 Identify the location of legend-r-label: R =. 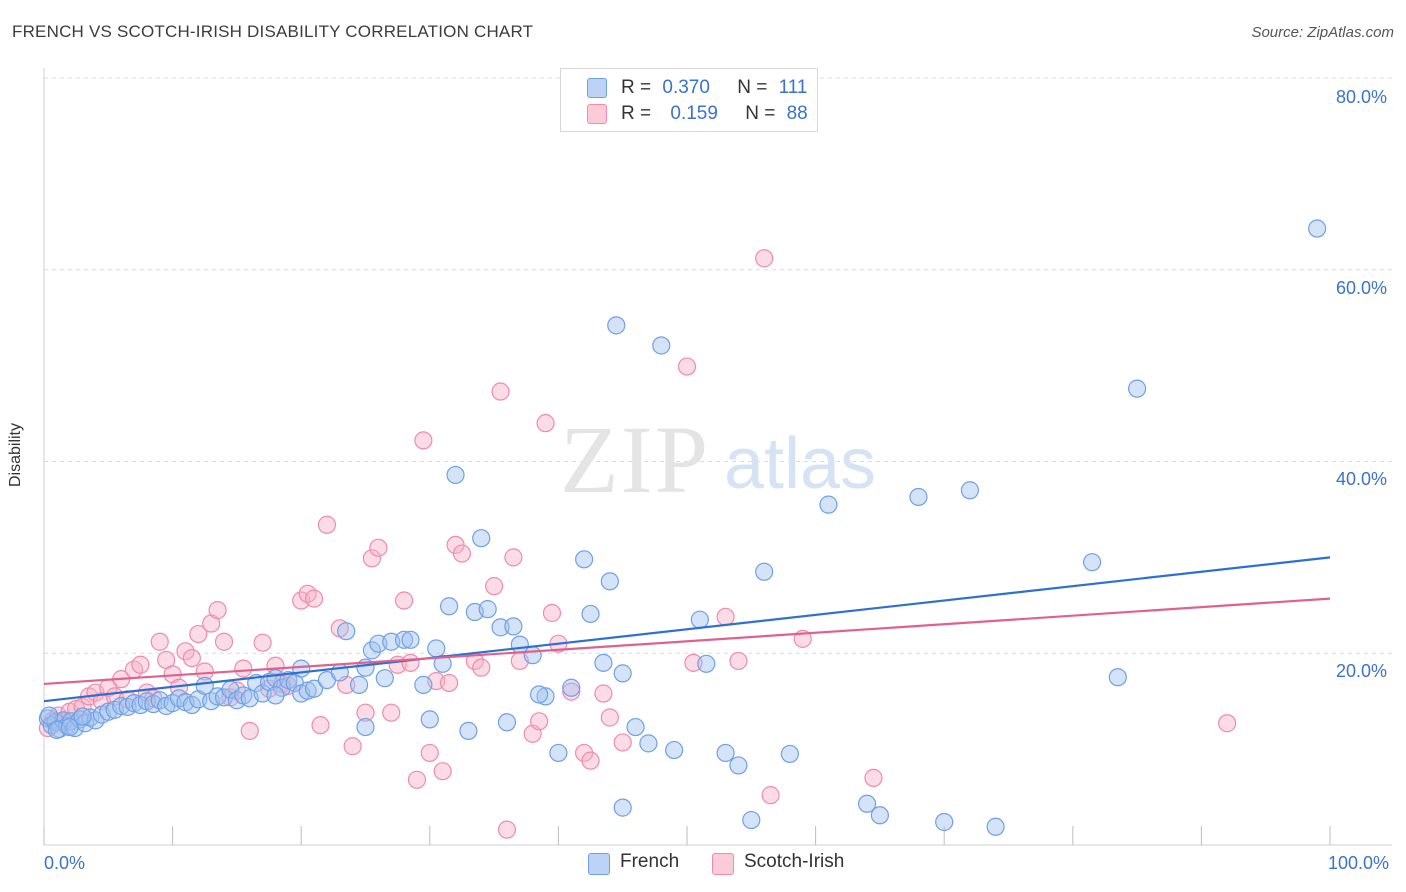
(636, 113).